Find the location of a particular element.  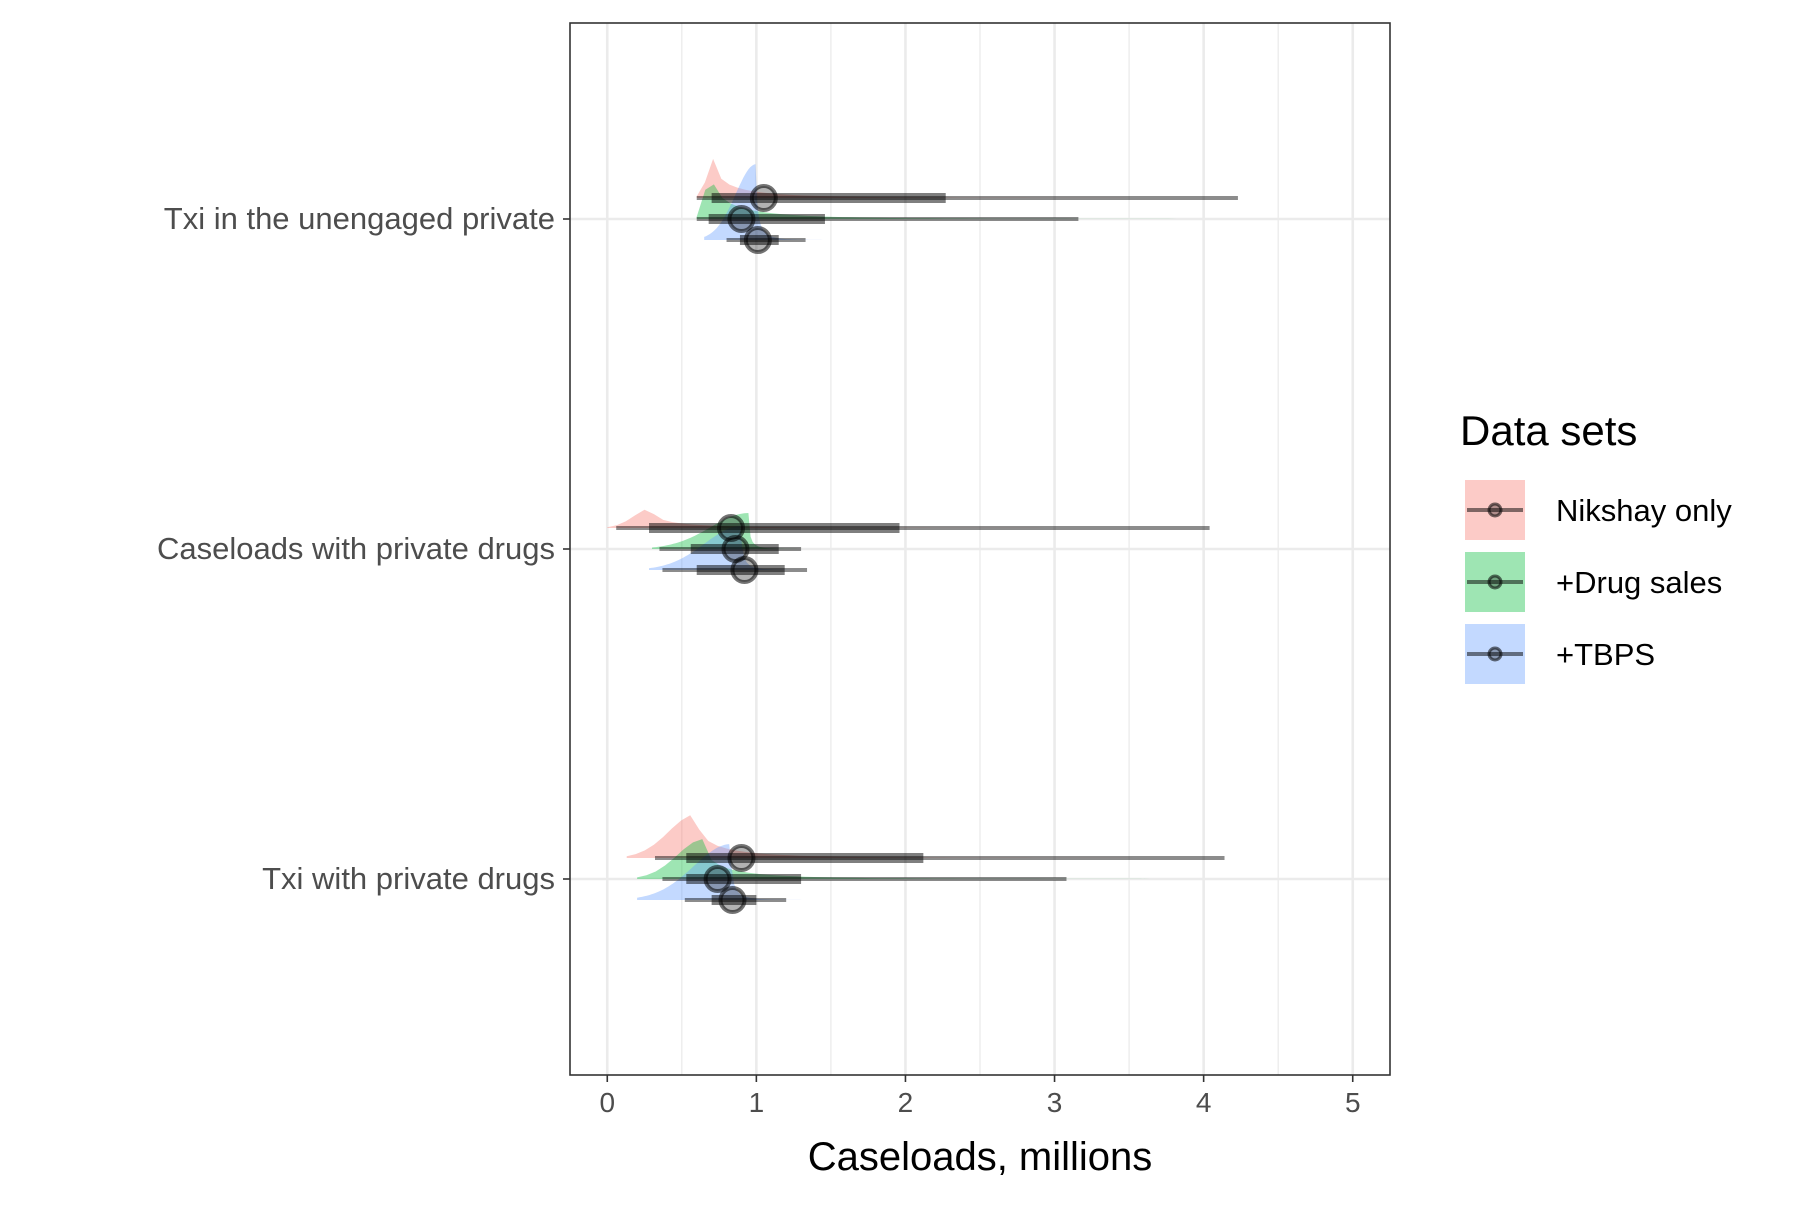

legend-entry-label: +TBPS is located at coordinates (1605, 654).